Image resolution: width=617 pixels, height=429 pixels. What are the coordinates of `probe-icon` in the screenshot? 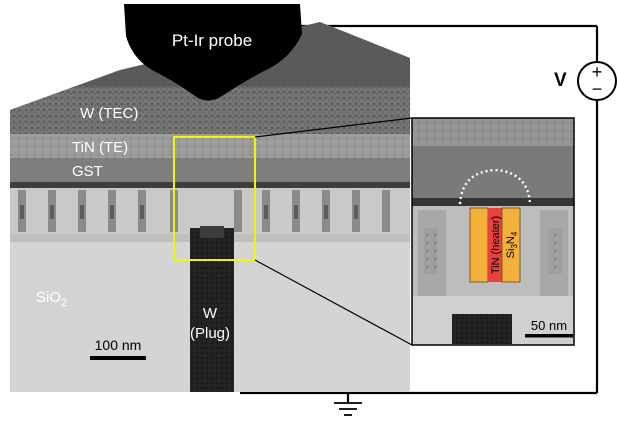 It's located at (213, 52).